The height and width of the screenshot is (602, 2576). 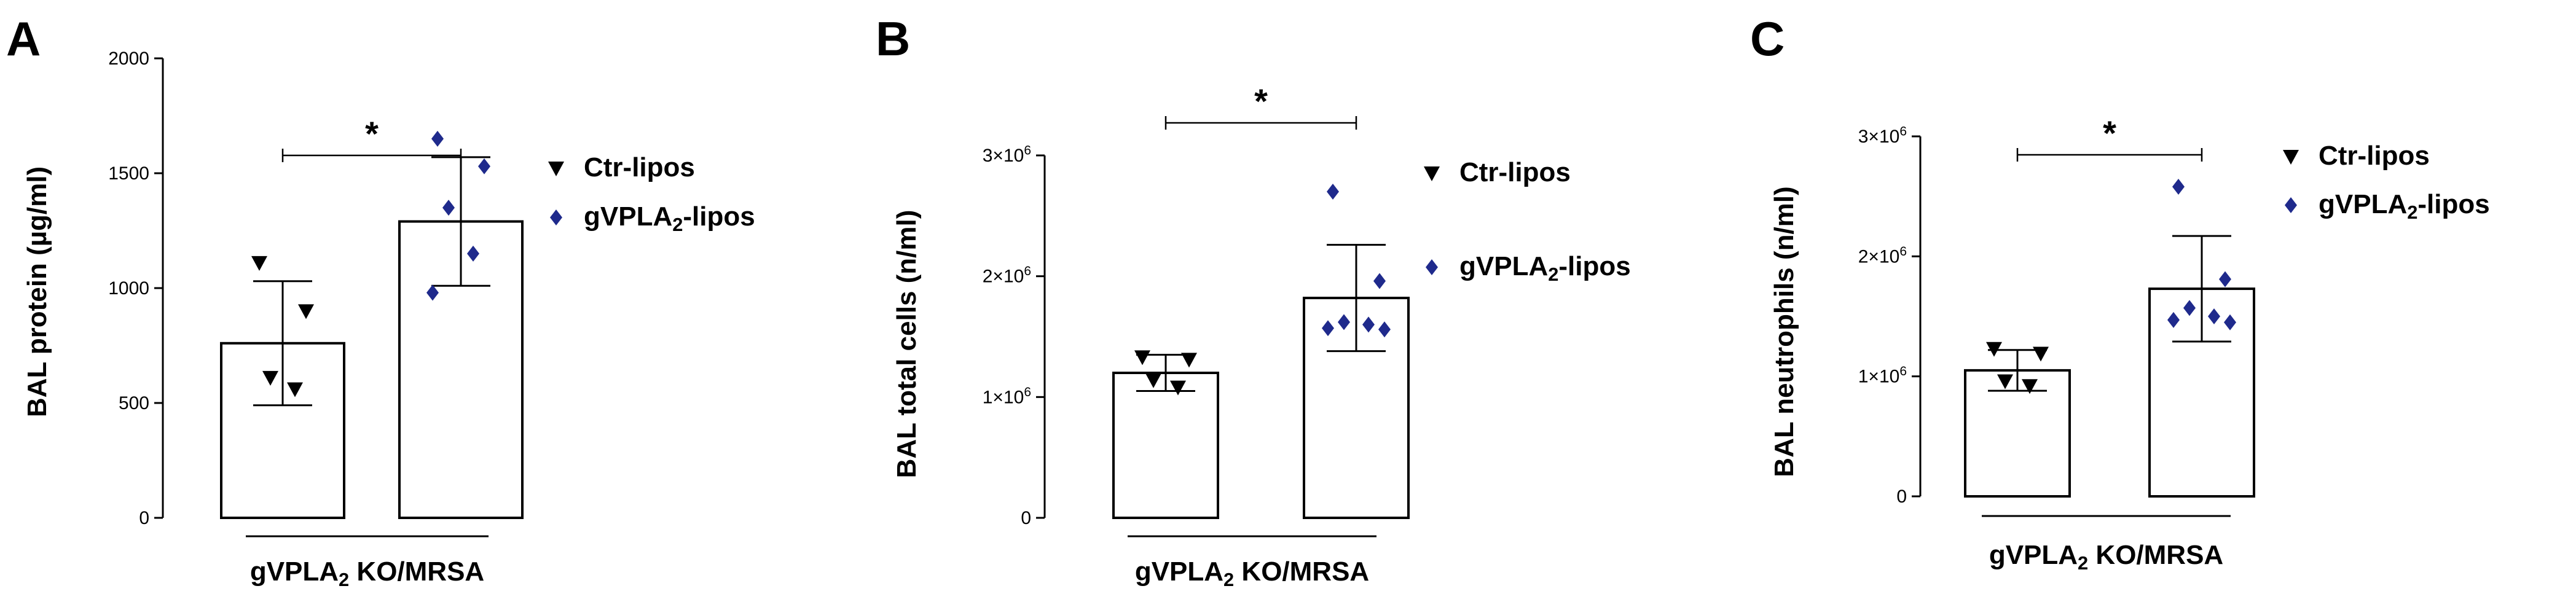 I want to click on y-tick-label: 500, so click(x=134, y=403).